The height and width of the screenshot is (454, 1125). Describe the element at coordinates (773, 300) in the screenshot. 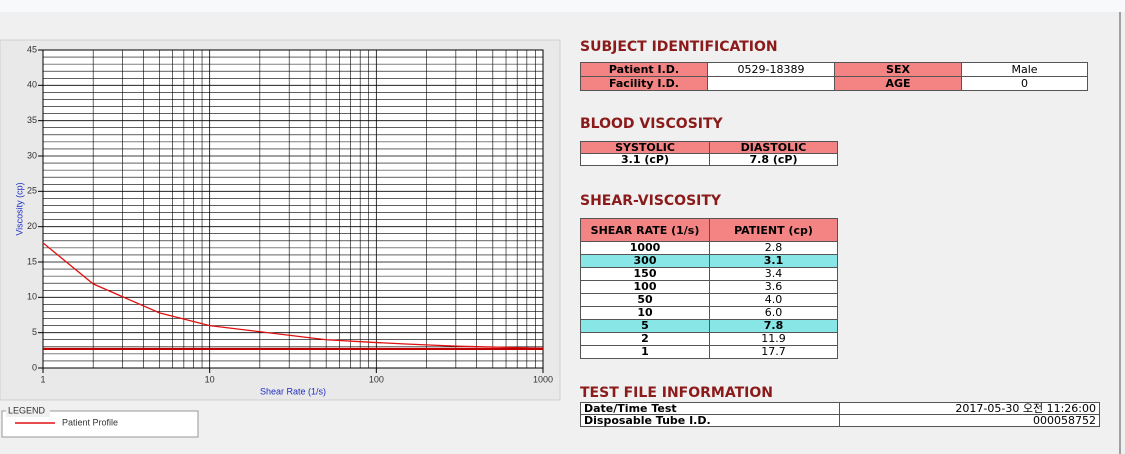

I see `cell: 4.0` at that location.